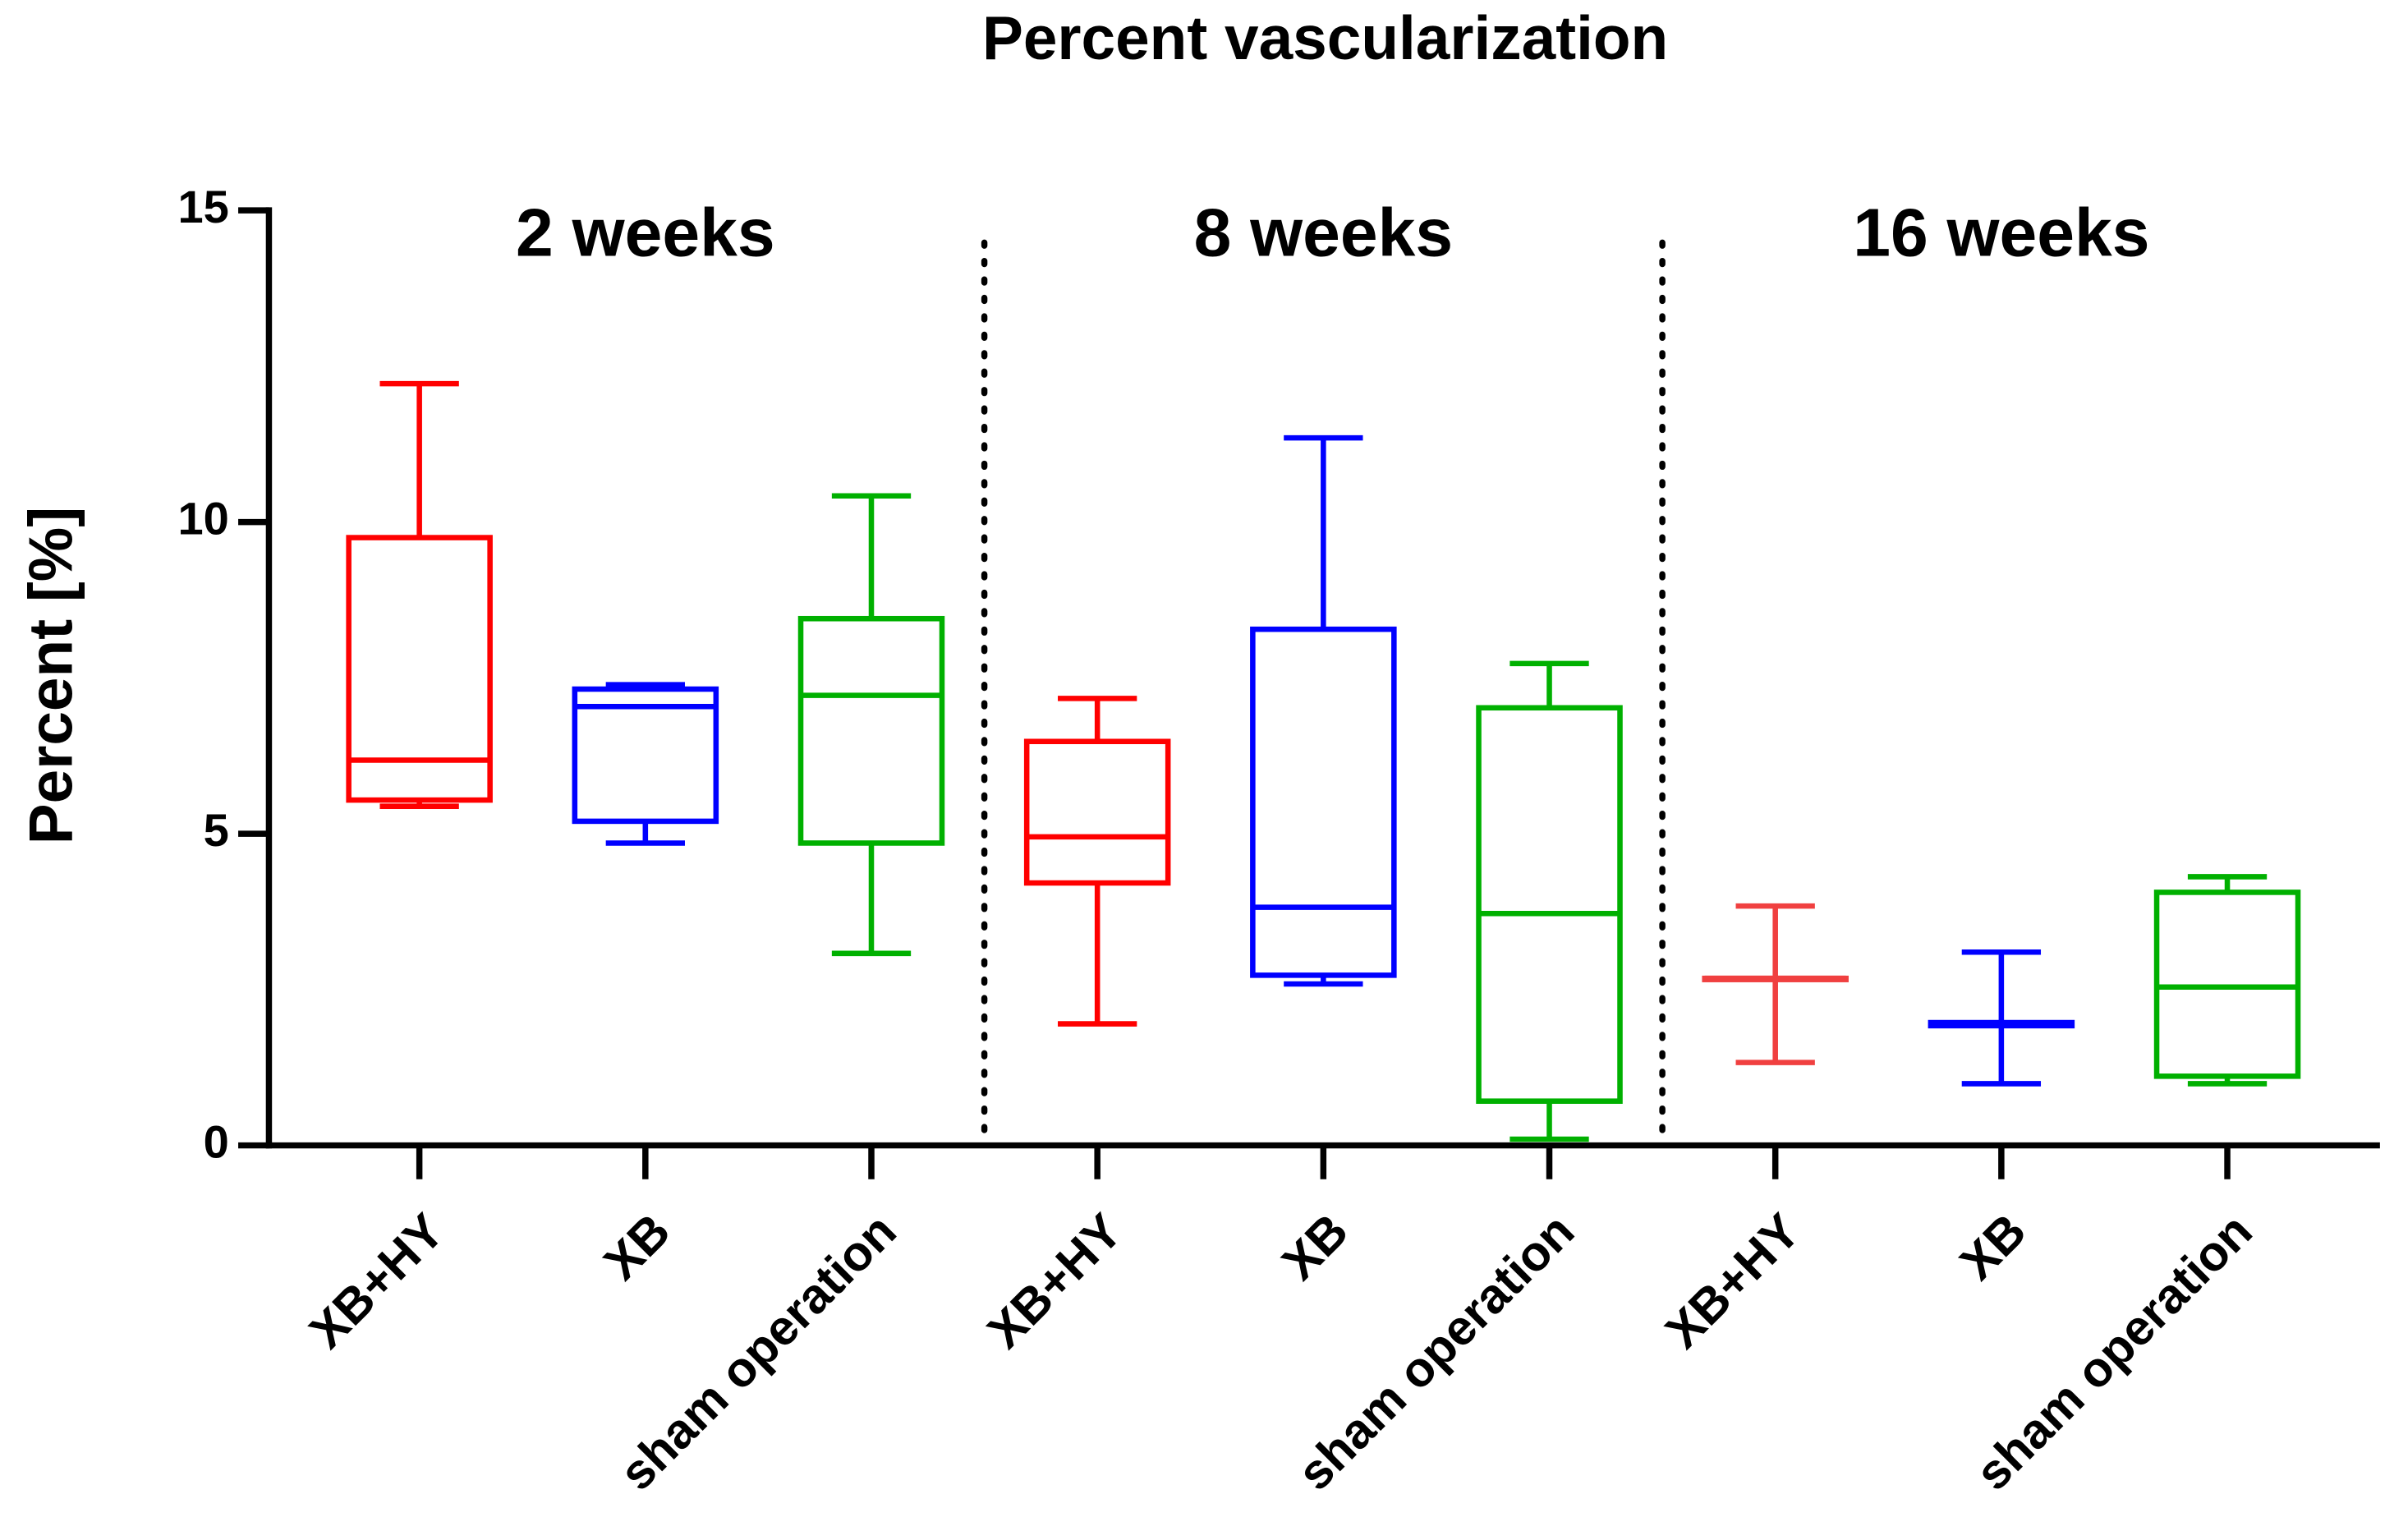 The width and height of the screenshot is (2394, 1540). Describe the element at coordinates (50, 675) in the screenshot. I see `y-axis-label: Percent [%]` at that location.